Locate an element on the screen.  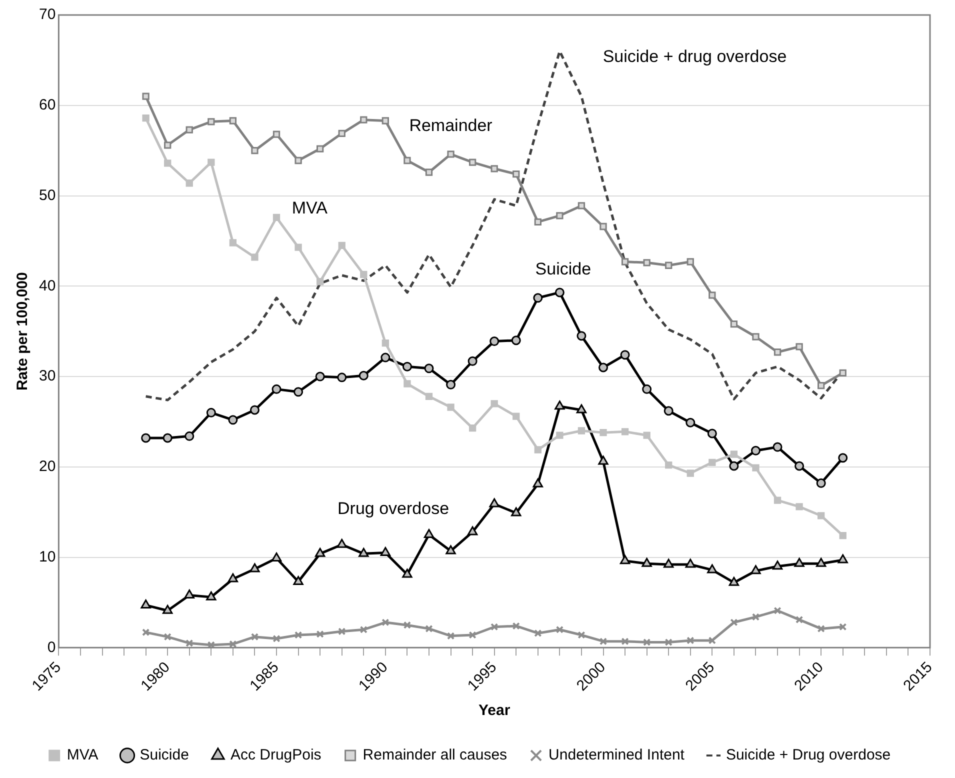
y-tick-label: 30 is located at coordinates (47, 376).